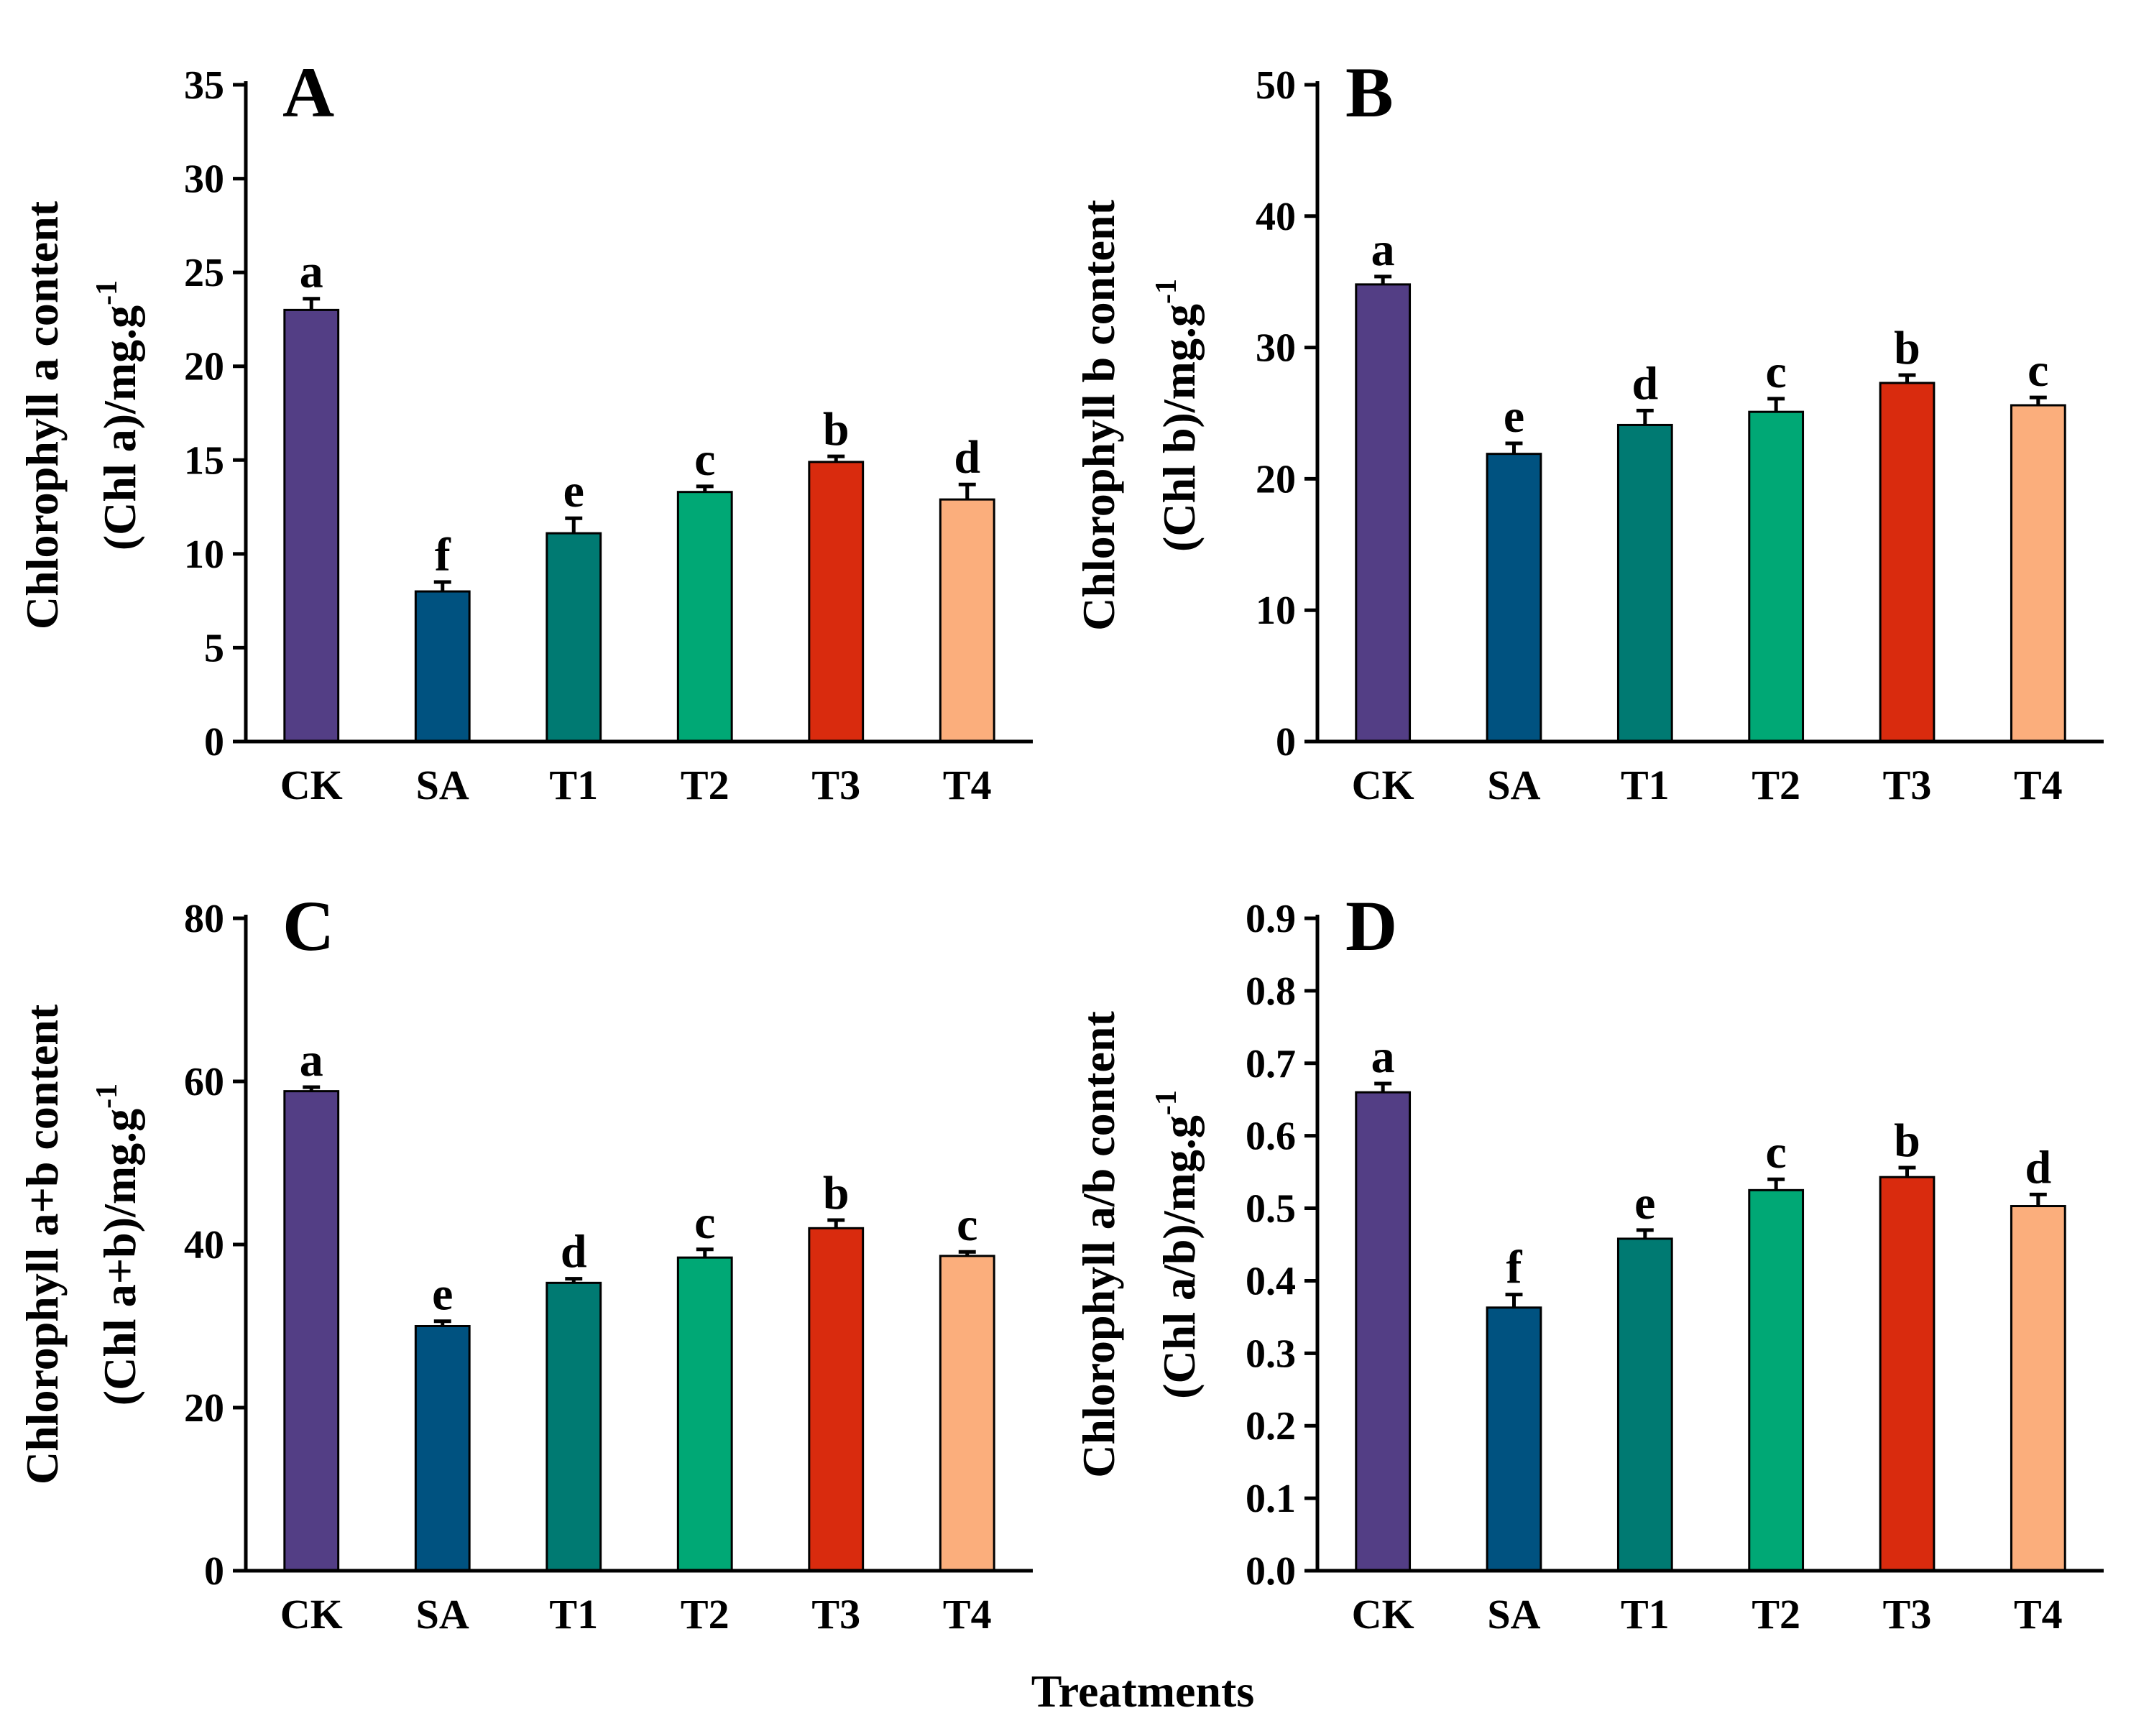  I want to click on significance-label-sa: f, so click(443, 555).